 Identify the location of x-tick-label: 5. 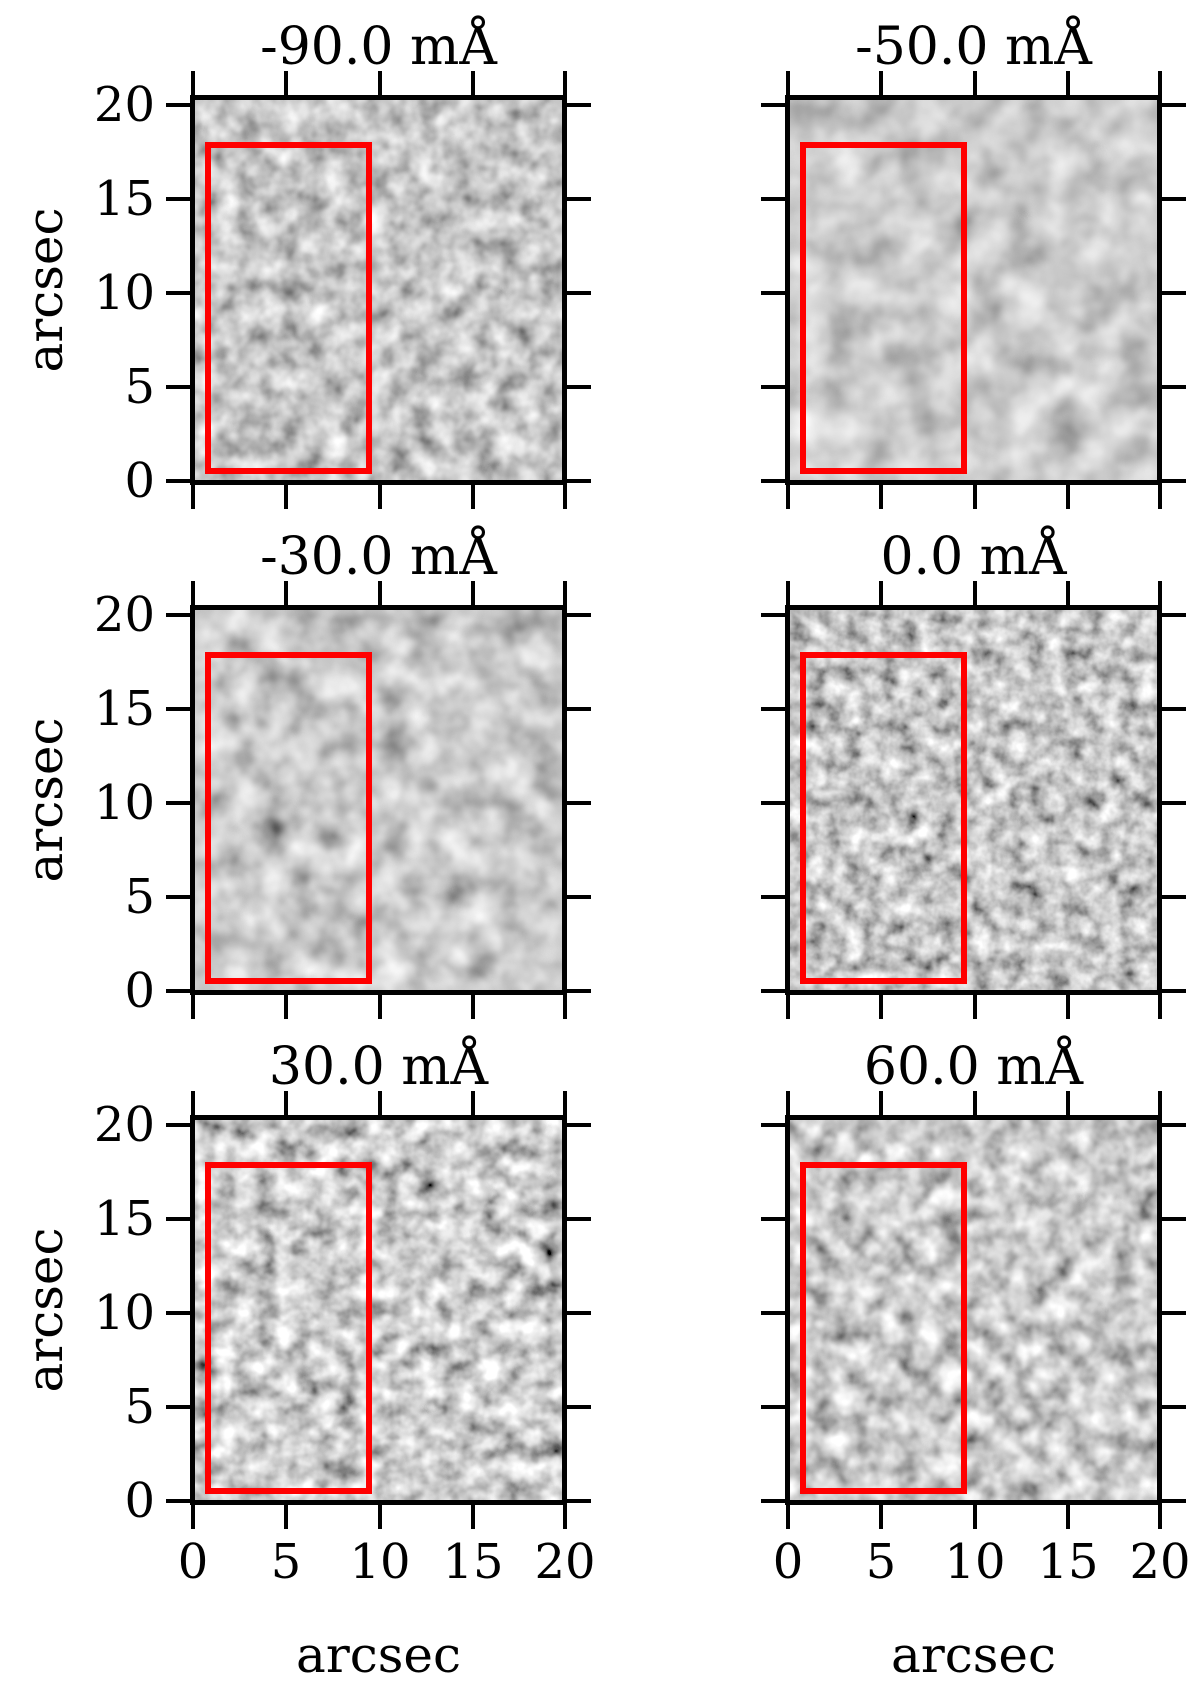
(881, 1562).